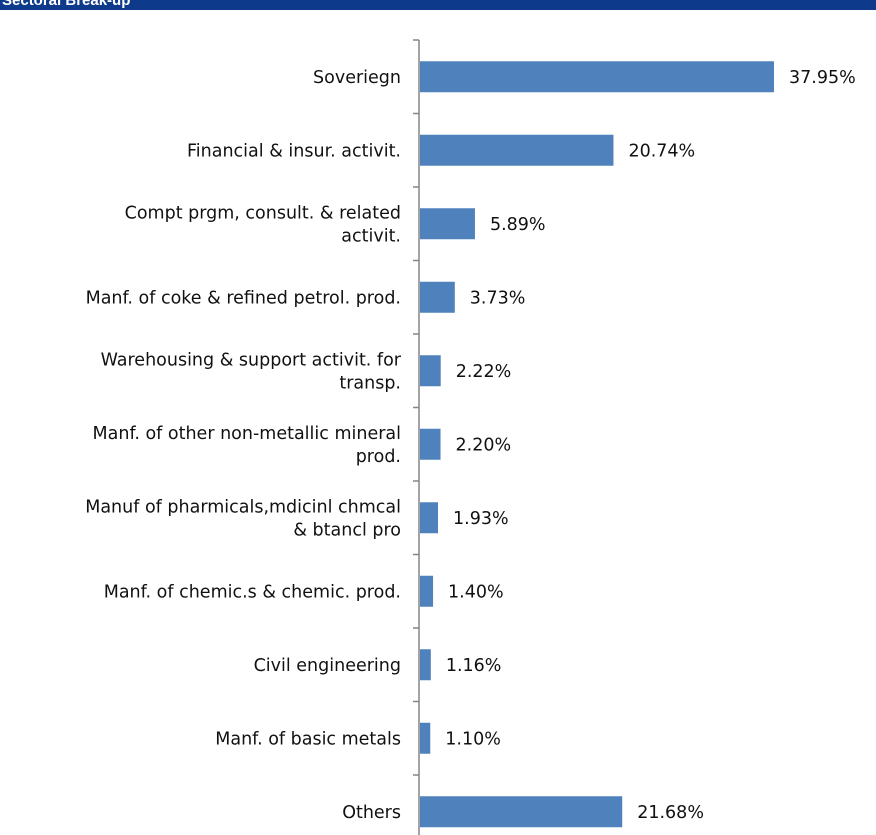 The width and height of the screenshot is (876, 835). I want to click on category-label-line: Manf. of other non-metallic mineral, so click(247, 434).